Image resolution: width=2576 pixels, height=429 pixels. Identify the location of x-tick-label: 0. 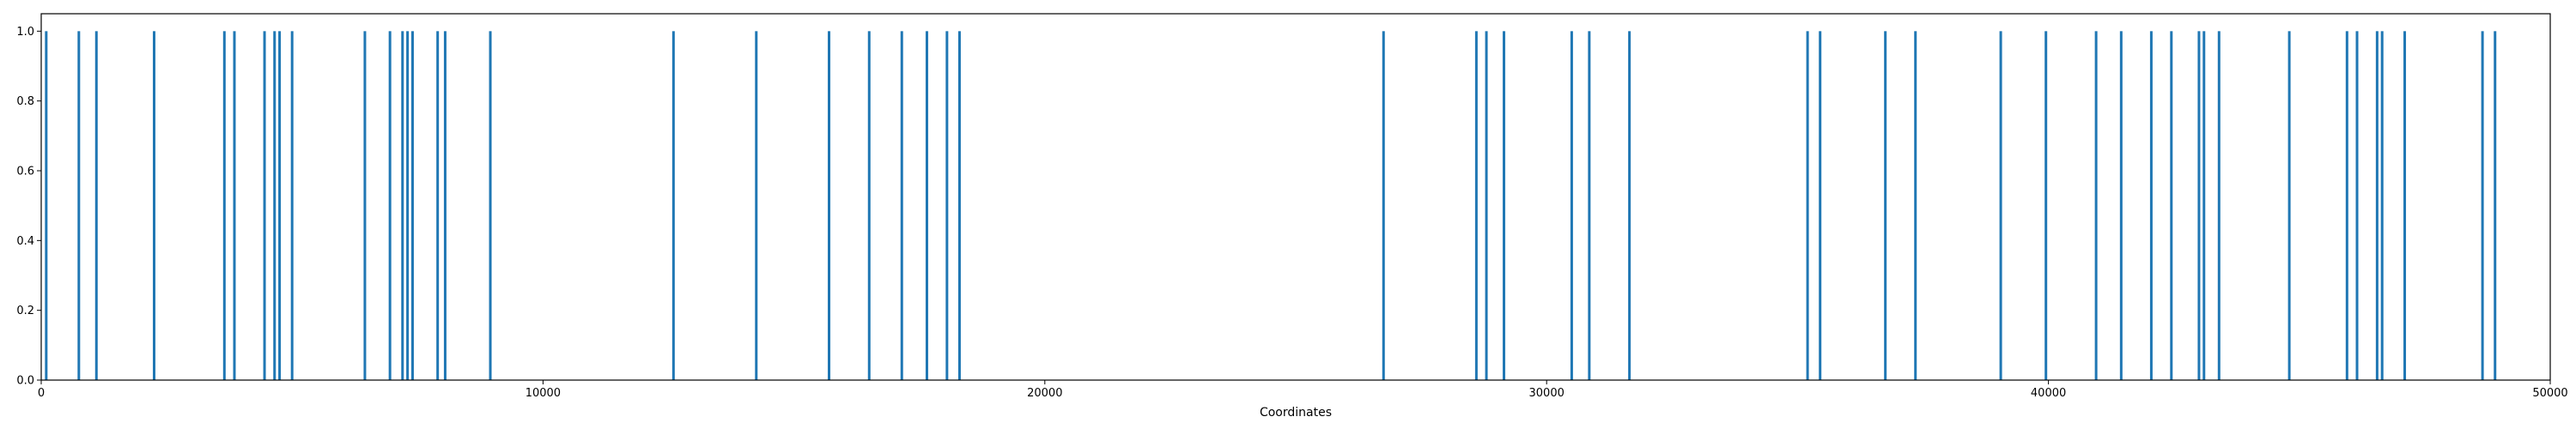
(41, 393).